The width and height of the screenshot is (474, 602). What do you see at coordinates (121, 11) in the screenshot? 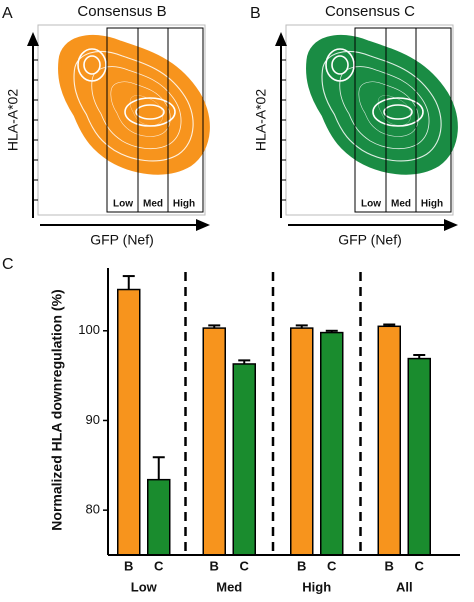
I see `plot-title: Consensus B` at bounding box center [121, 11].